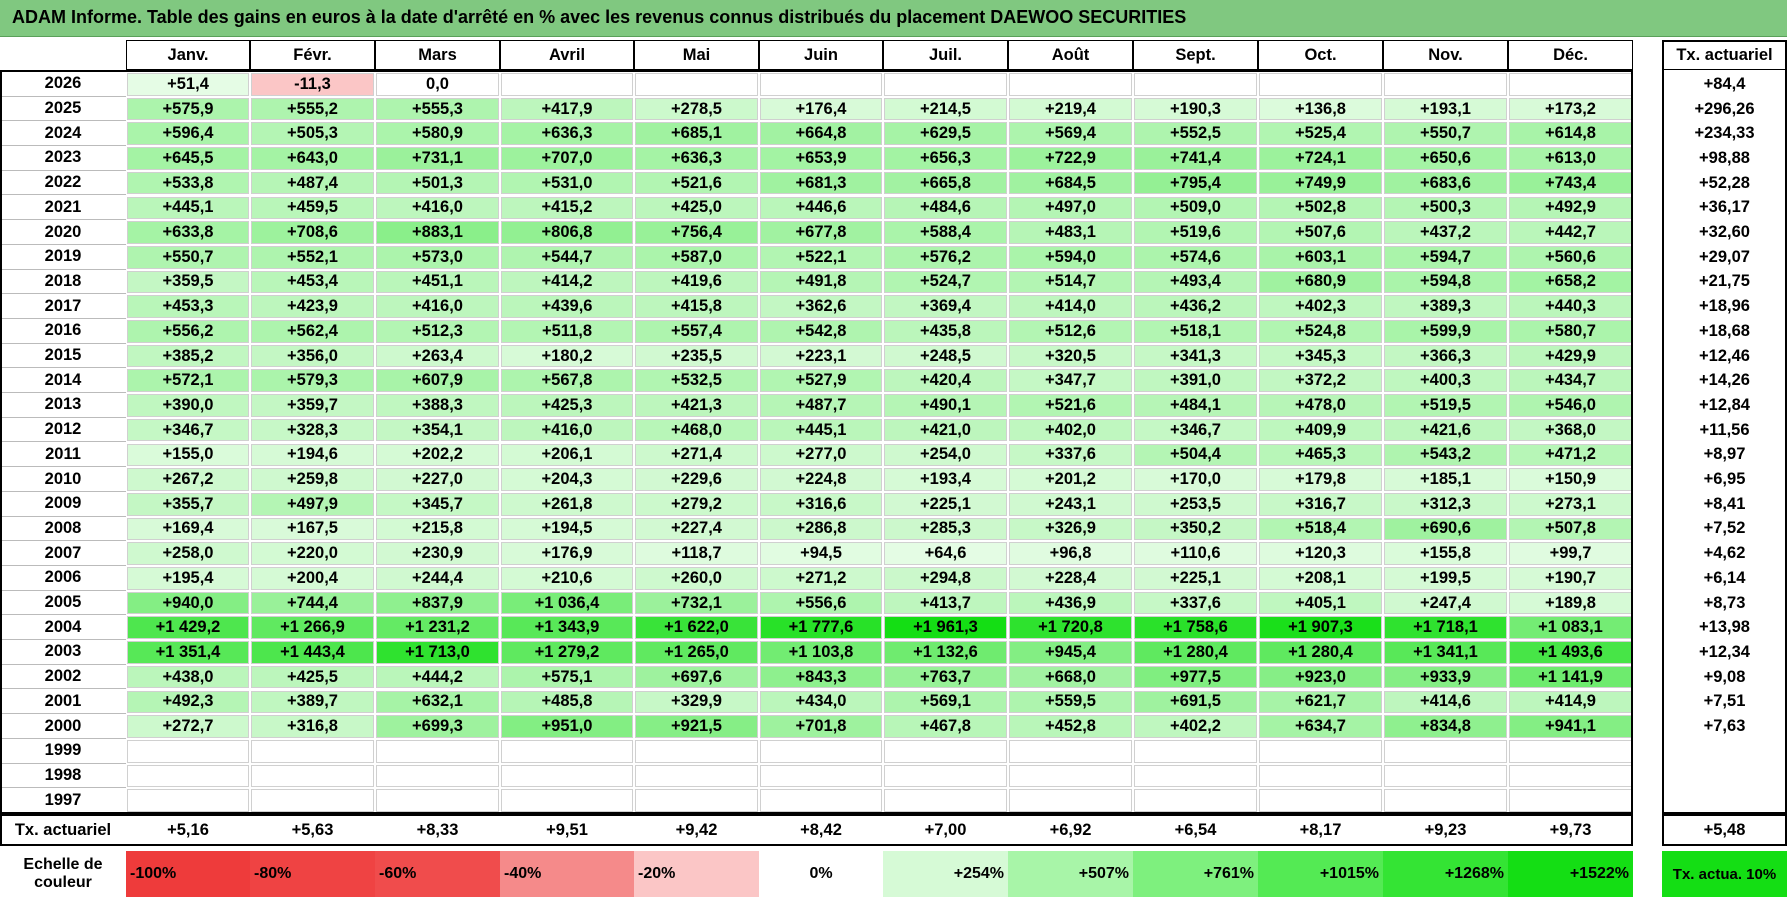  I want to click on data-cell: +345,3, so click(1320, 356).